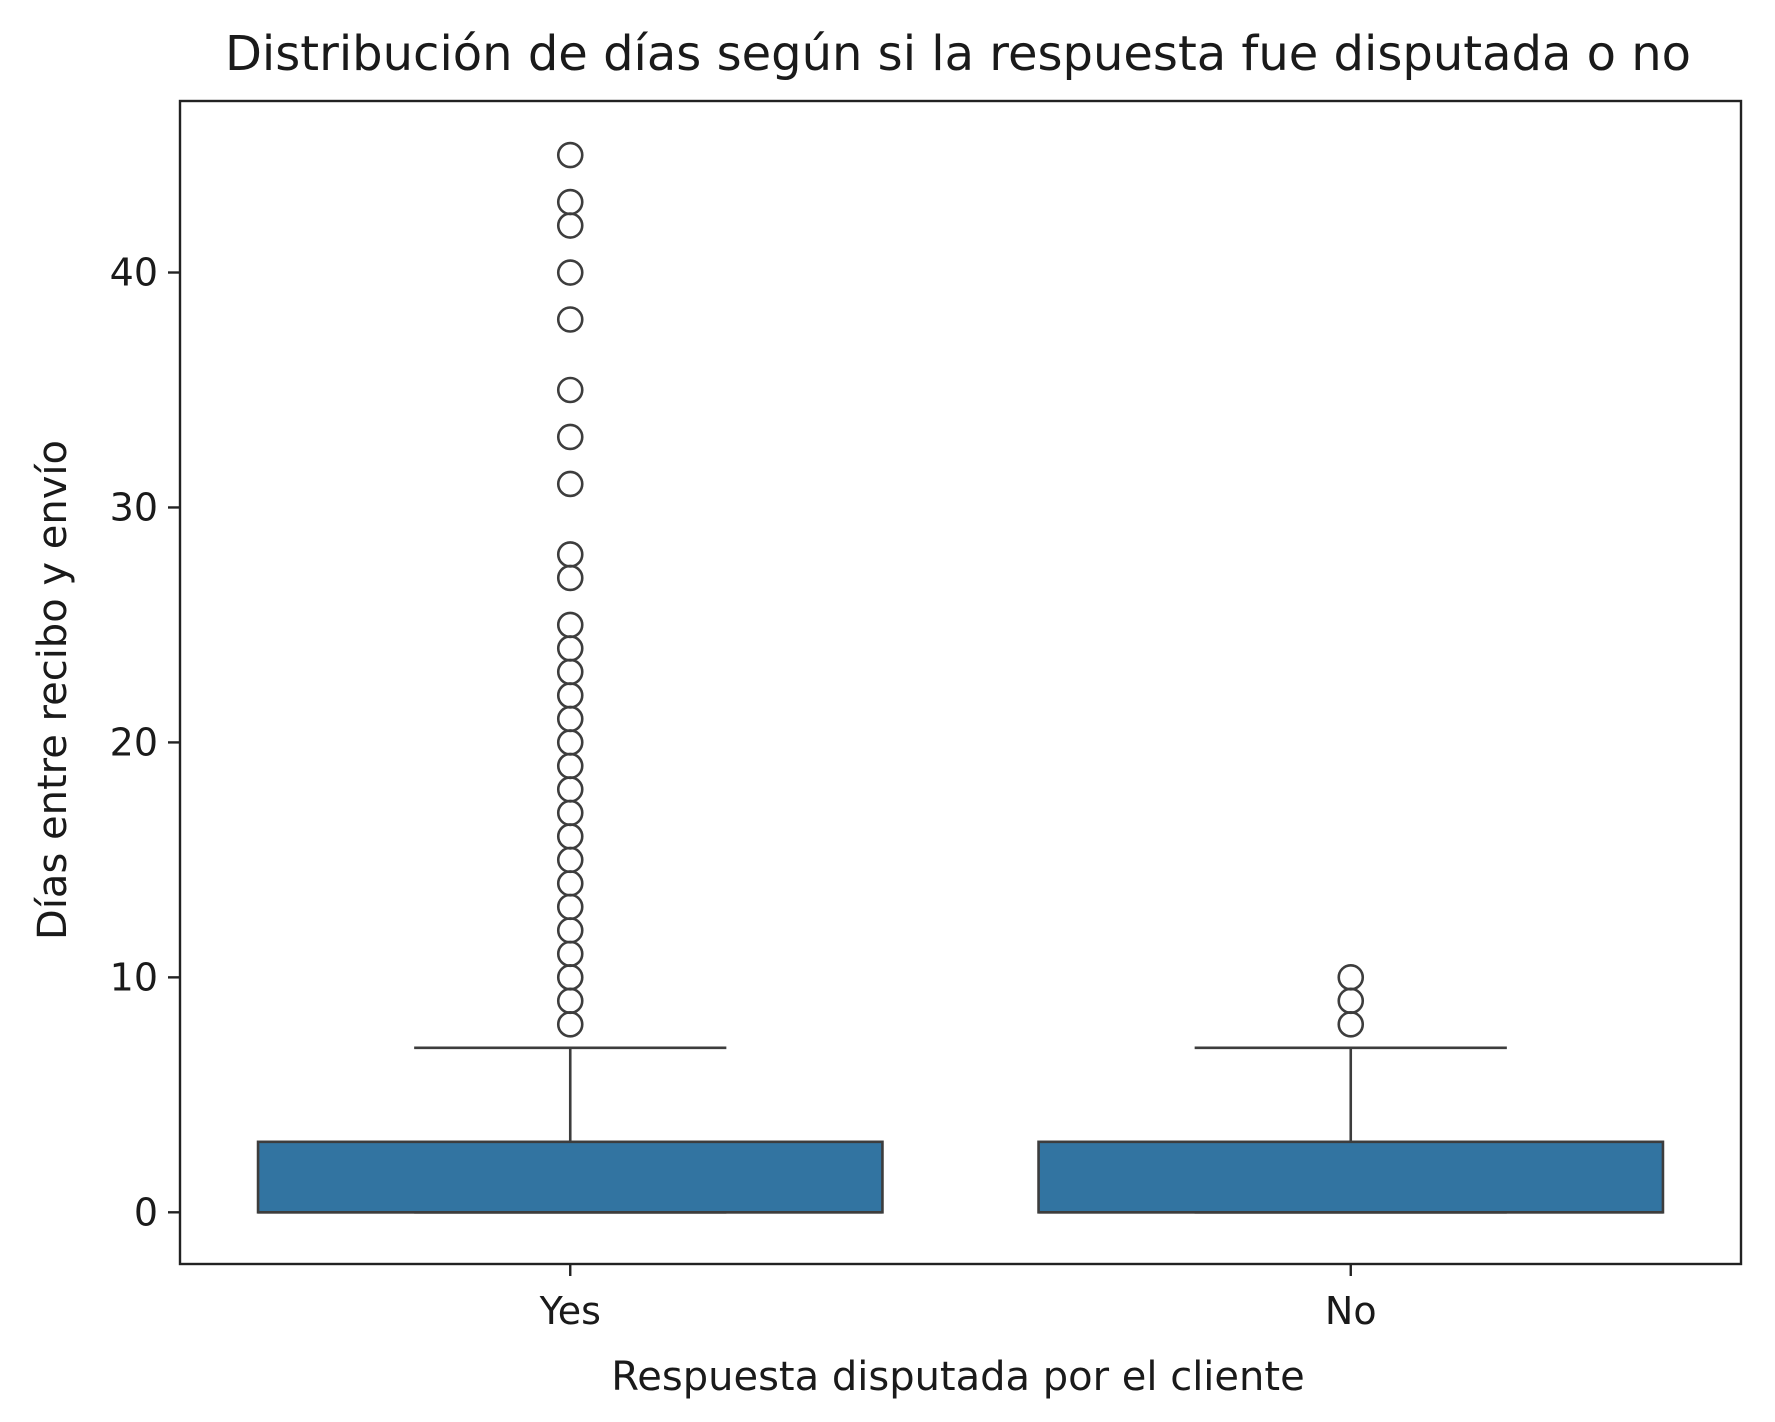 Image resolution: width=1775 pixels, height=1422 pixels. What do you see at coordinates (53, 690) in the screenshot?
I see `y-axis-label: Días entre recibo y envío` at bounding box center [53, 690].